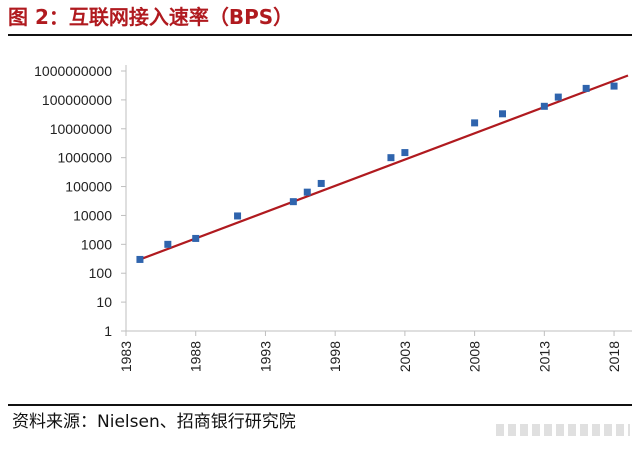 The height and width of the screenshot is (452, 640). What do you see at coordinates (101, 273) in the screenshot?
I see `y-tick-label: 100` at bounding box center [101, 273].